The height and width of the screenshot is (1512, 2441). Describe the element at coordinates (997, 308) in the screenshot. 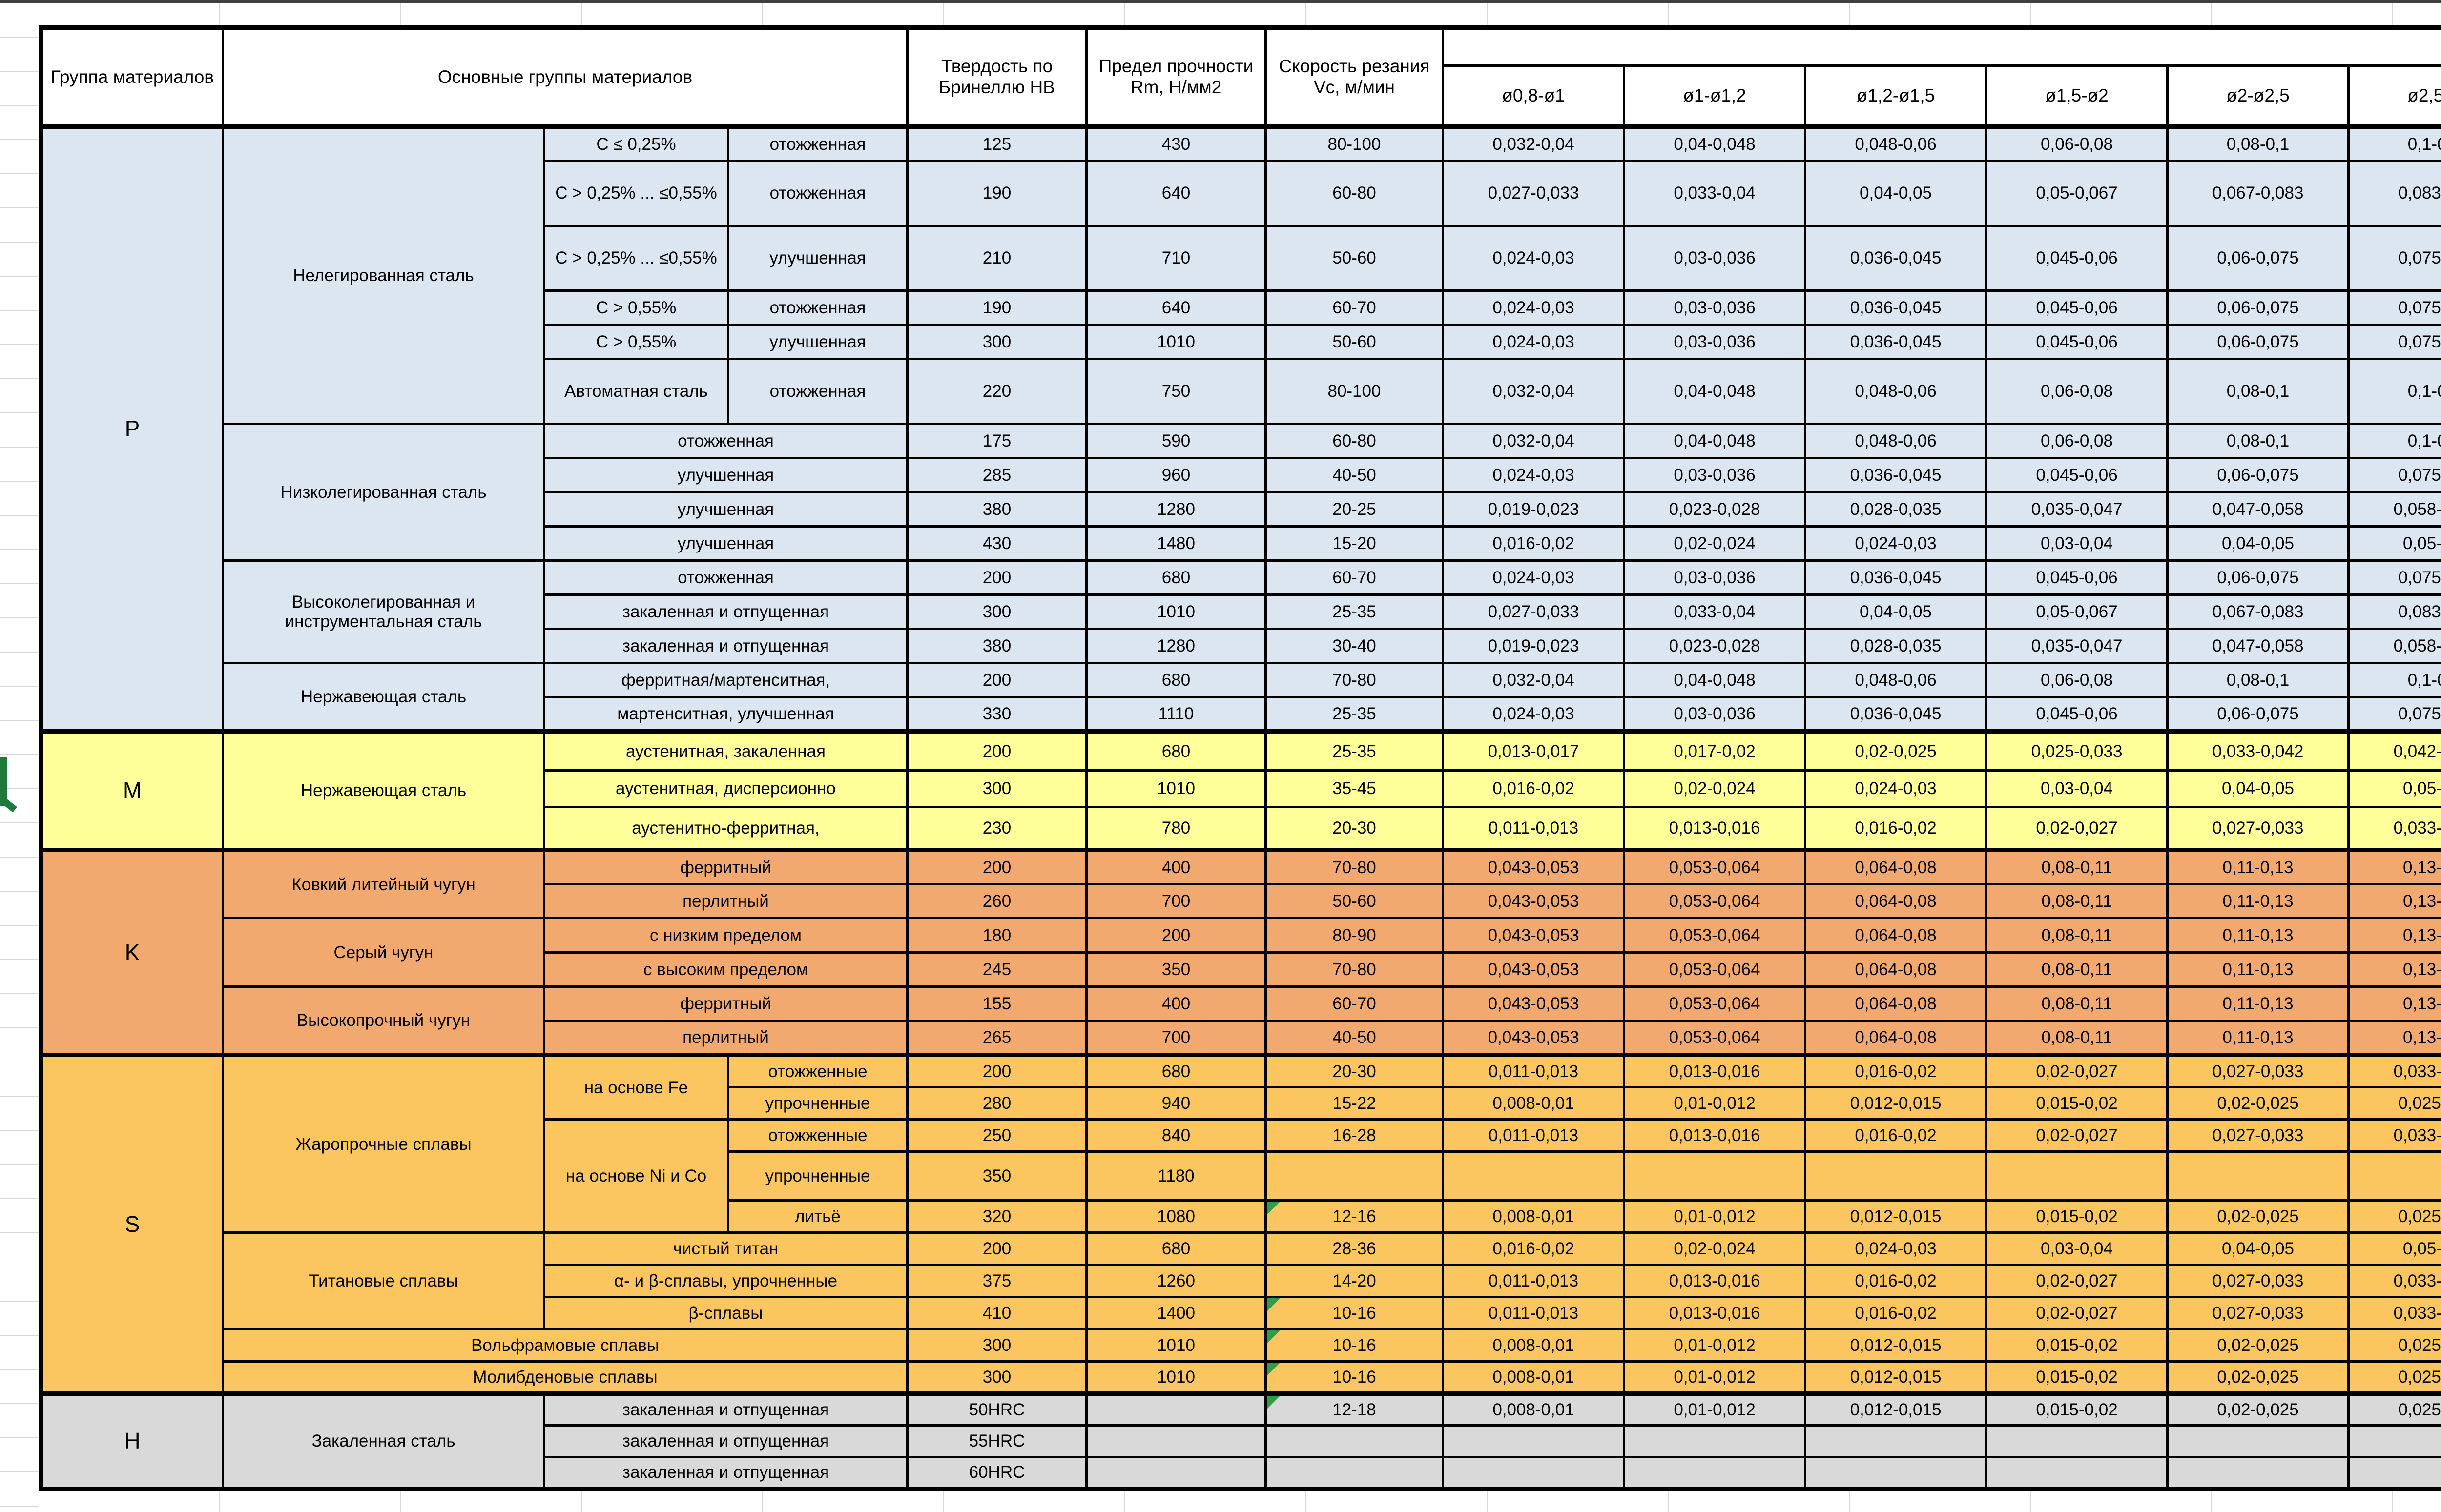

I see `hardness-cell: 190` at that location.